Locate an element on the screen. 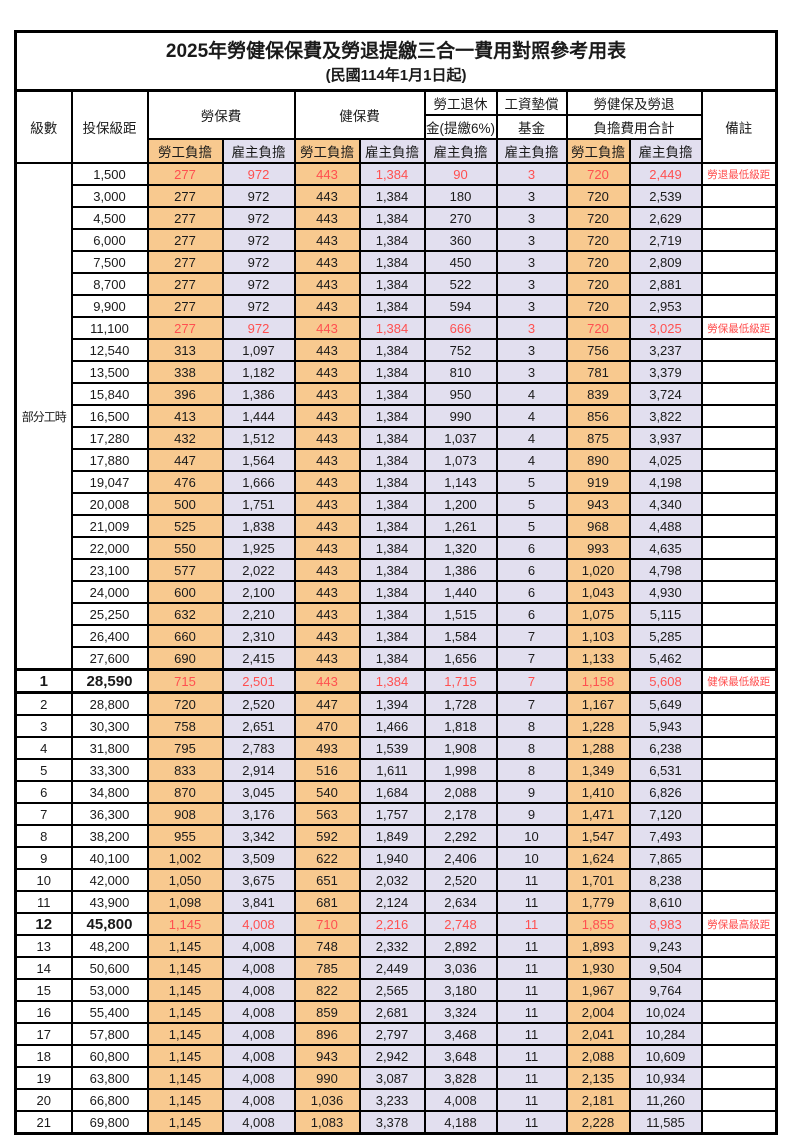 The image size is (791, 1135). bracket-cell: 36,300 is located at coordinates (109, 814).